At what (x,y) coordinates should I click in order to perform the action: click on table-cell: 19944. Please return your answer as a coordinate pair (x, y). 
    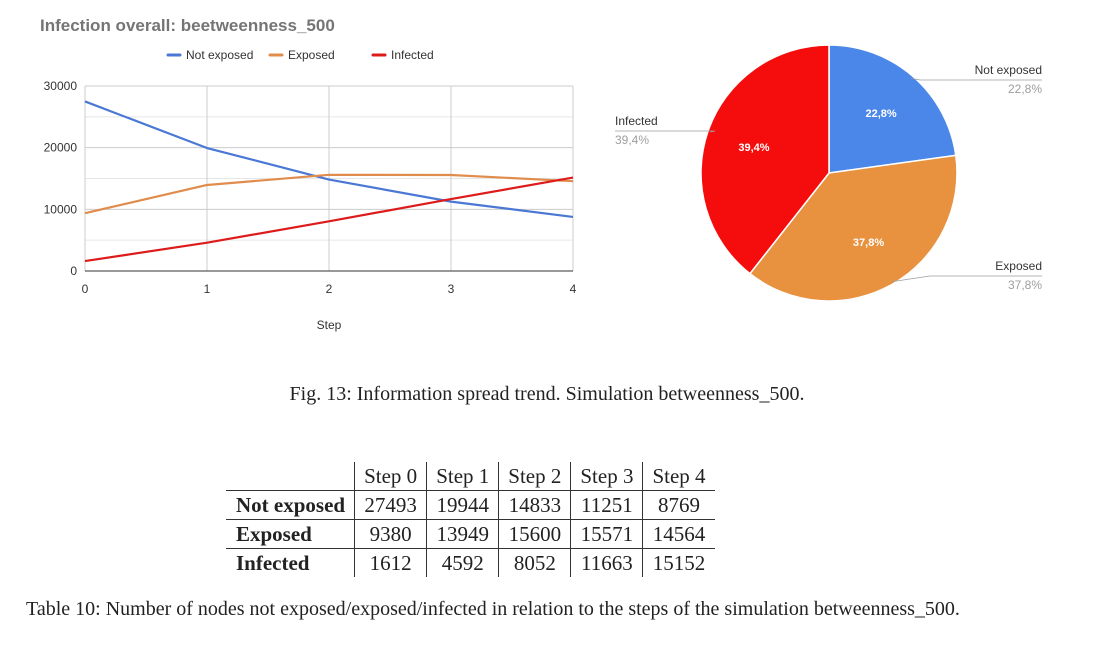
    Looking at the image, I should click on (463, 505).